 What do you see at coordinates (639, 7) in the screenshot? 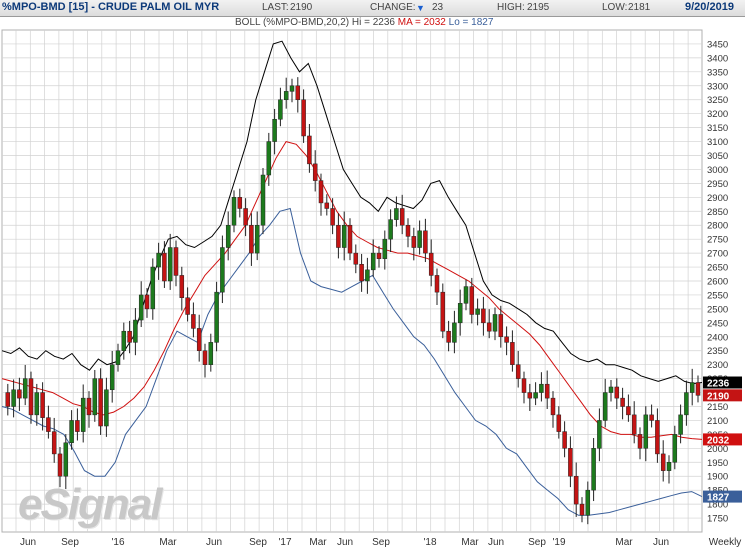
I see `low-value: 2181` at bounding box center [639, 7].